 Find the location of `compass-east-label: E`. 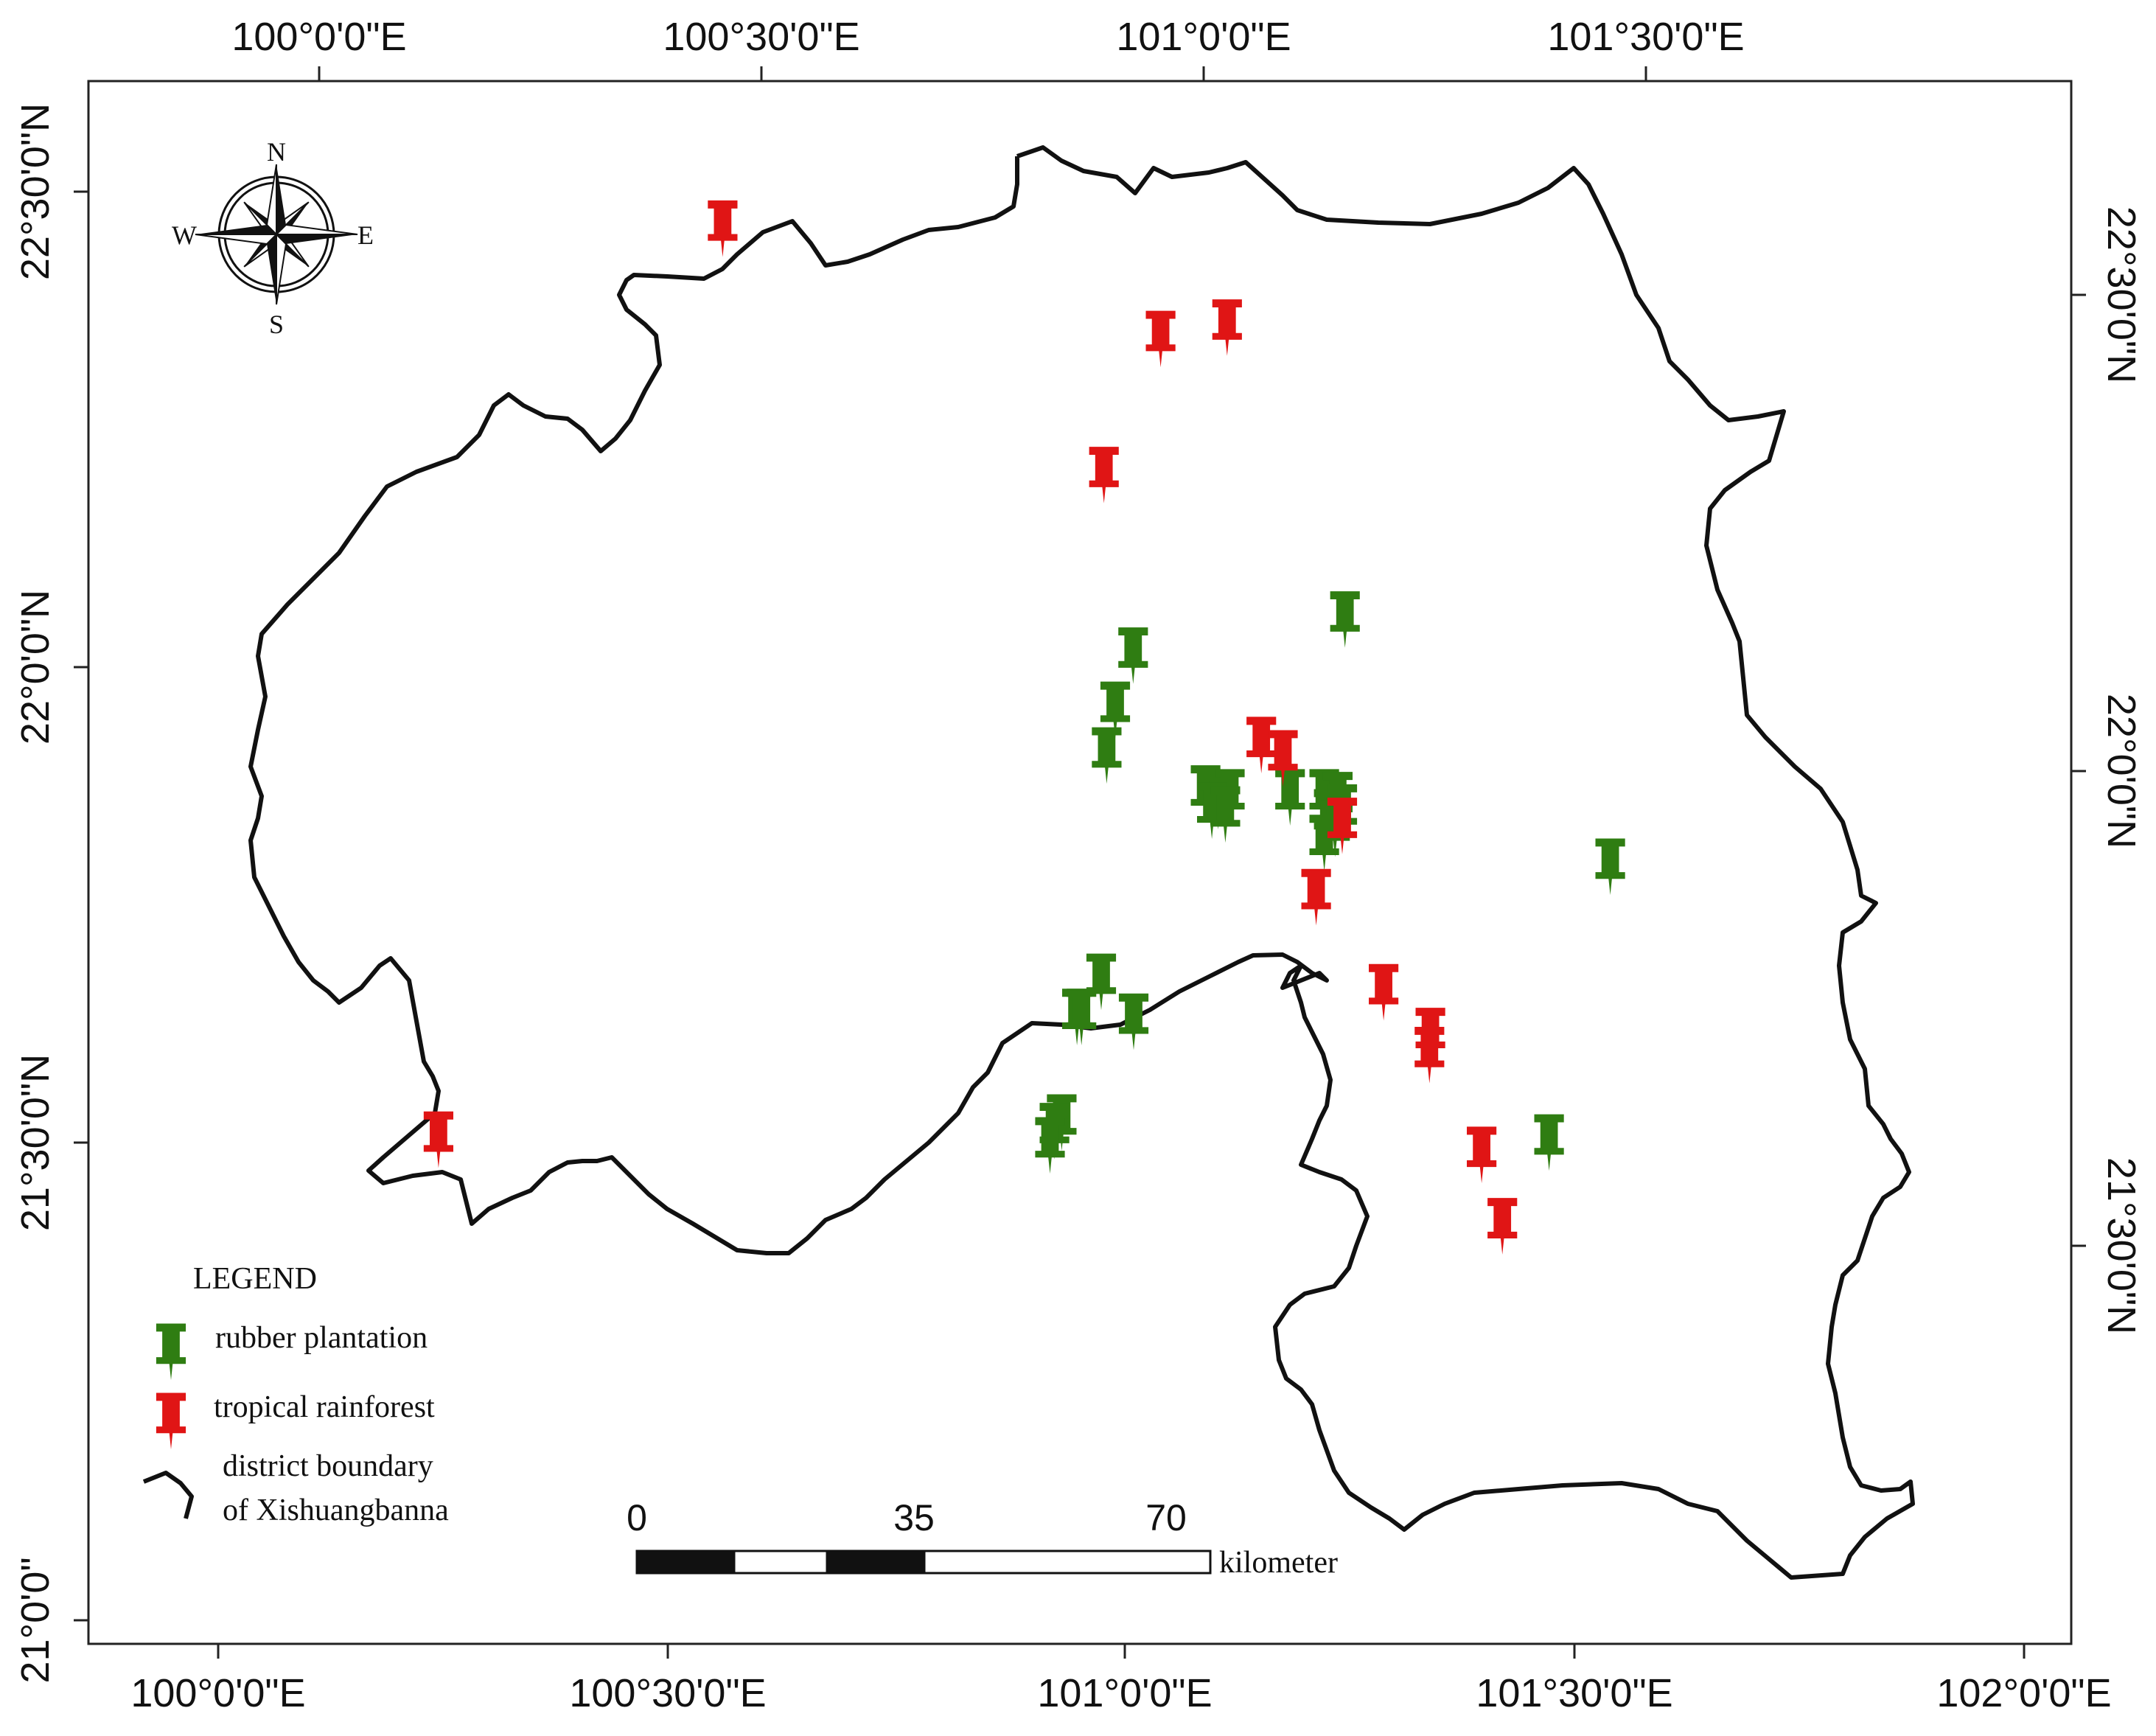

compass-east-label: E is located at coordinates (366, 235).